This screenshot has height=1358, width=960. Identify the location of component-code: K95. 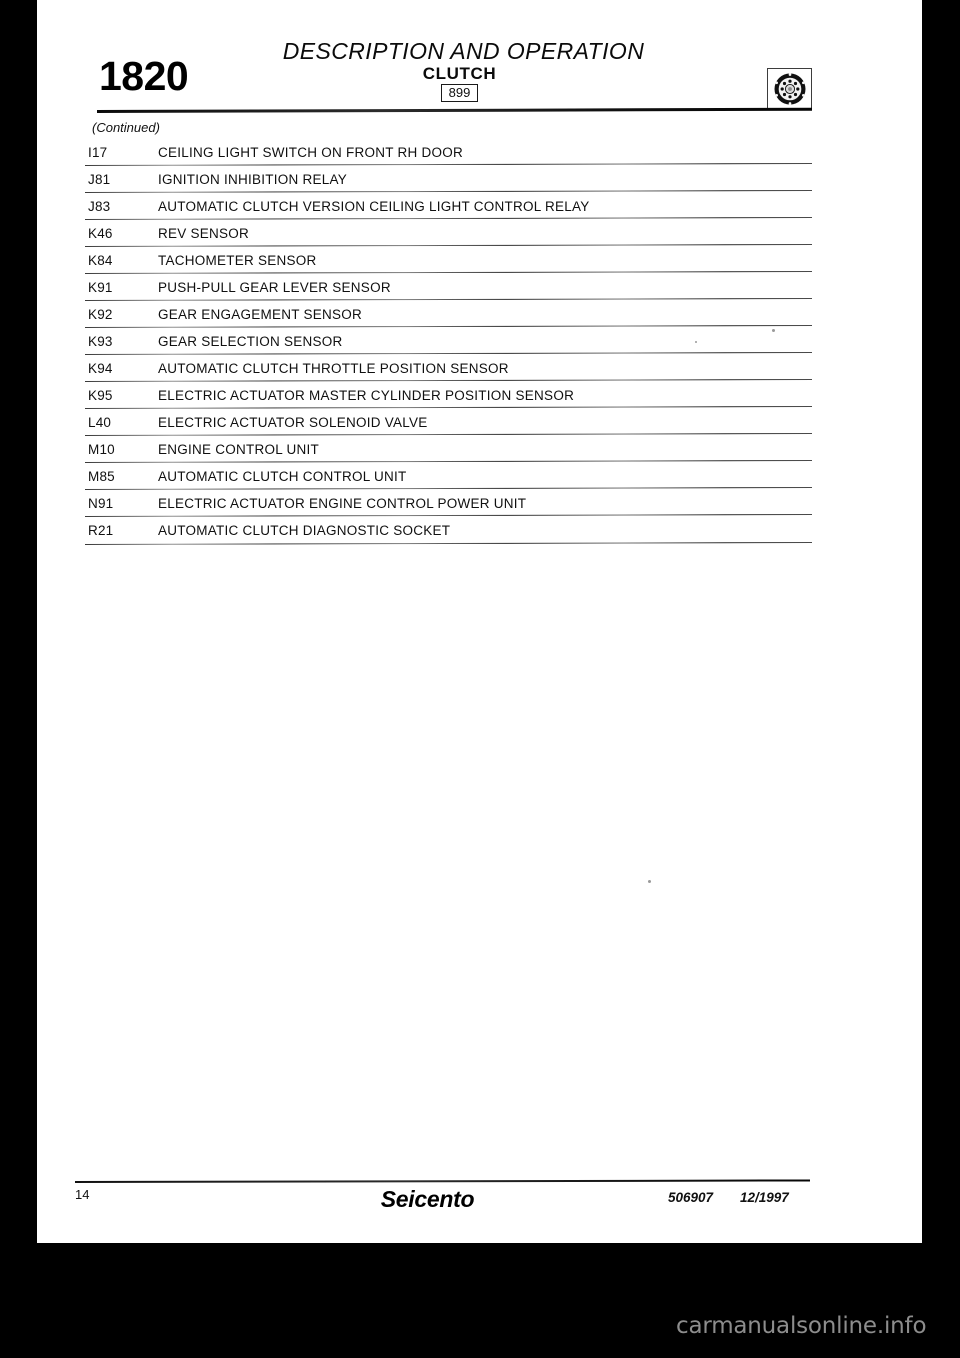
(100, 395).